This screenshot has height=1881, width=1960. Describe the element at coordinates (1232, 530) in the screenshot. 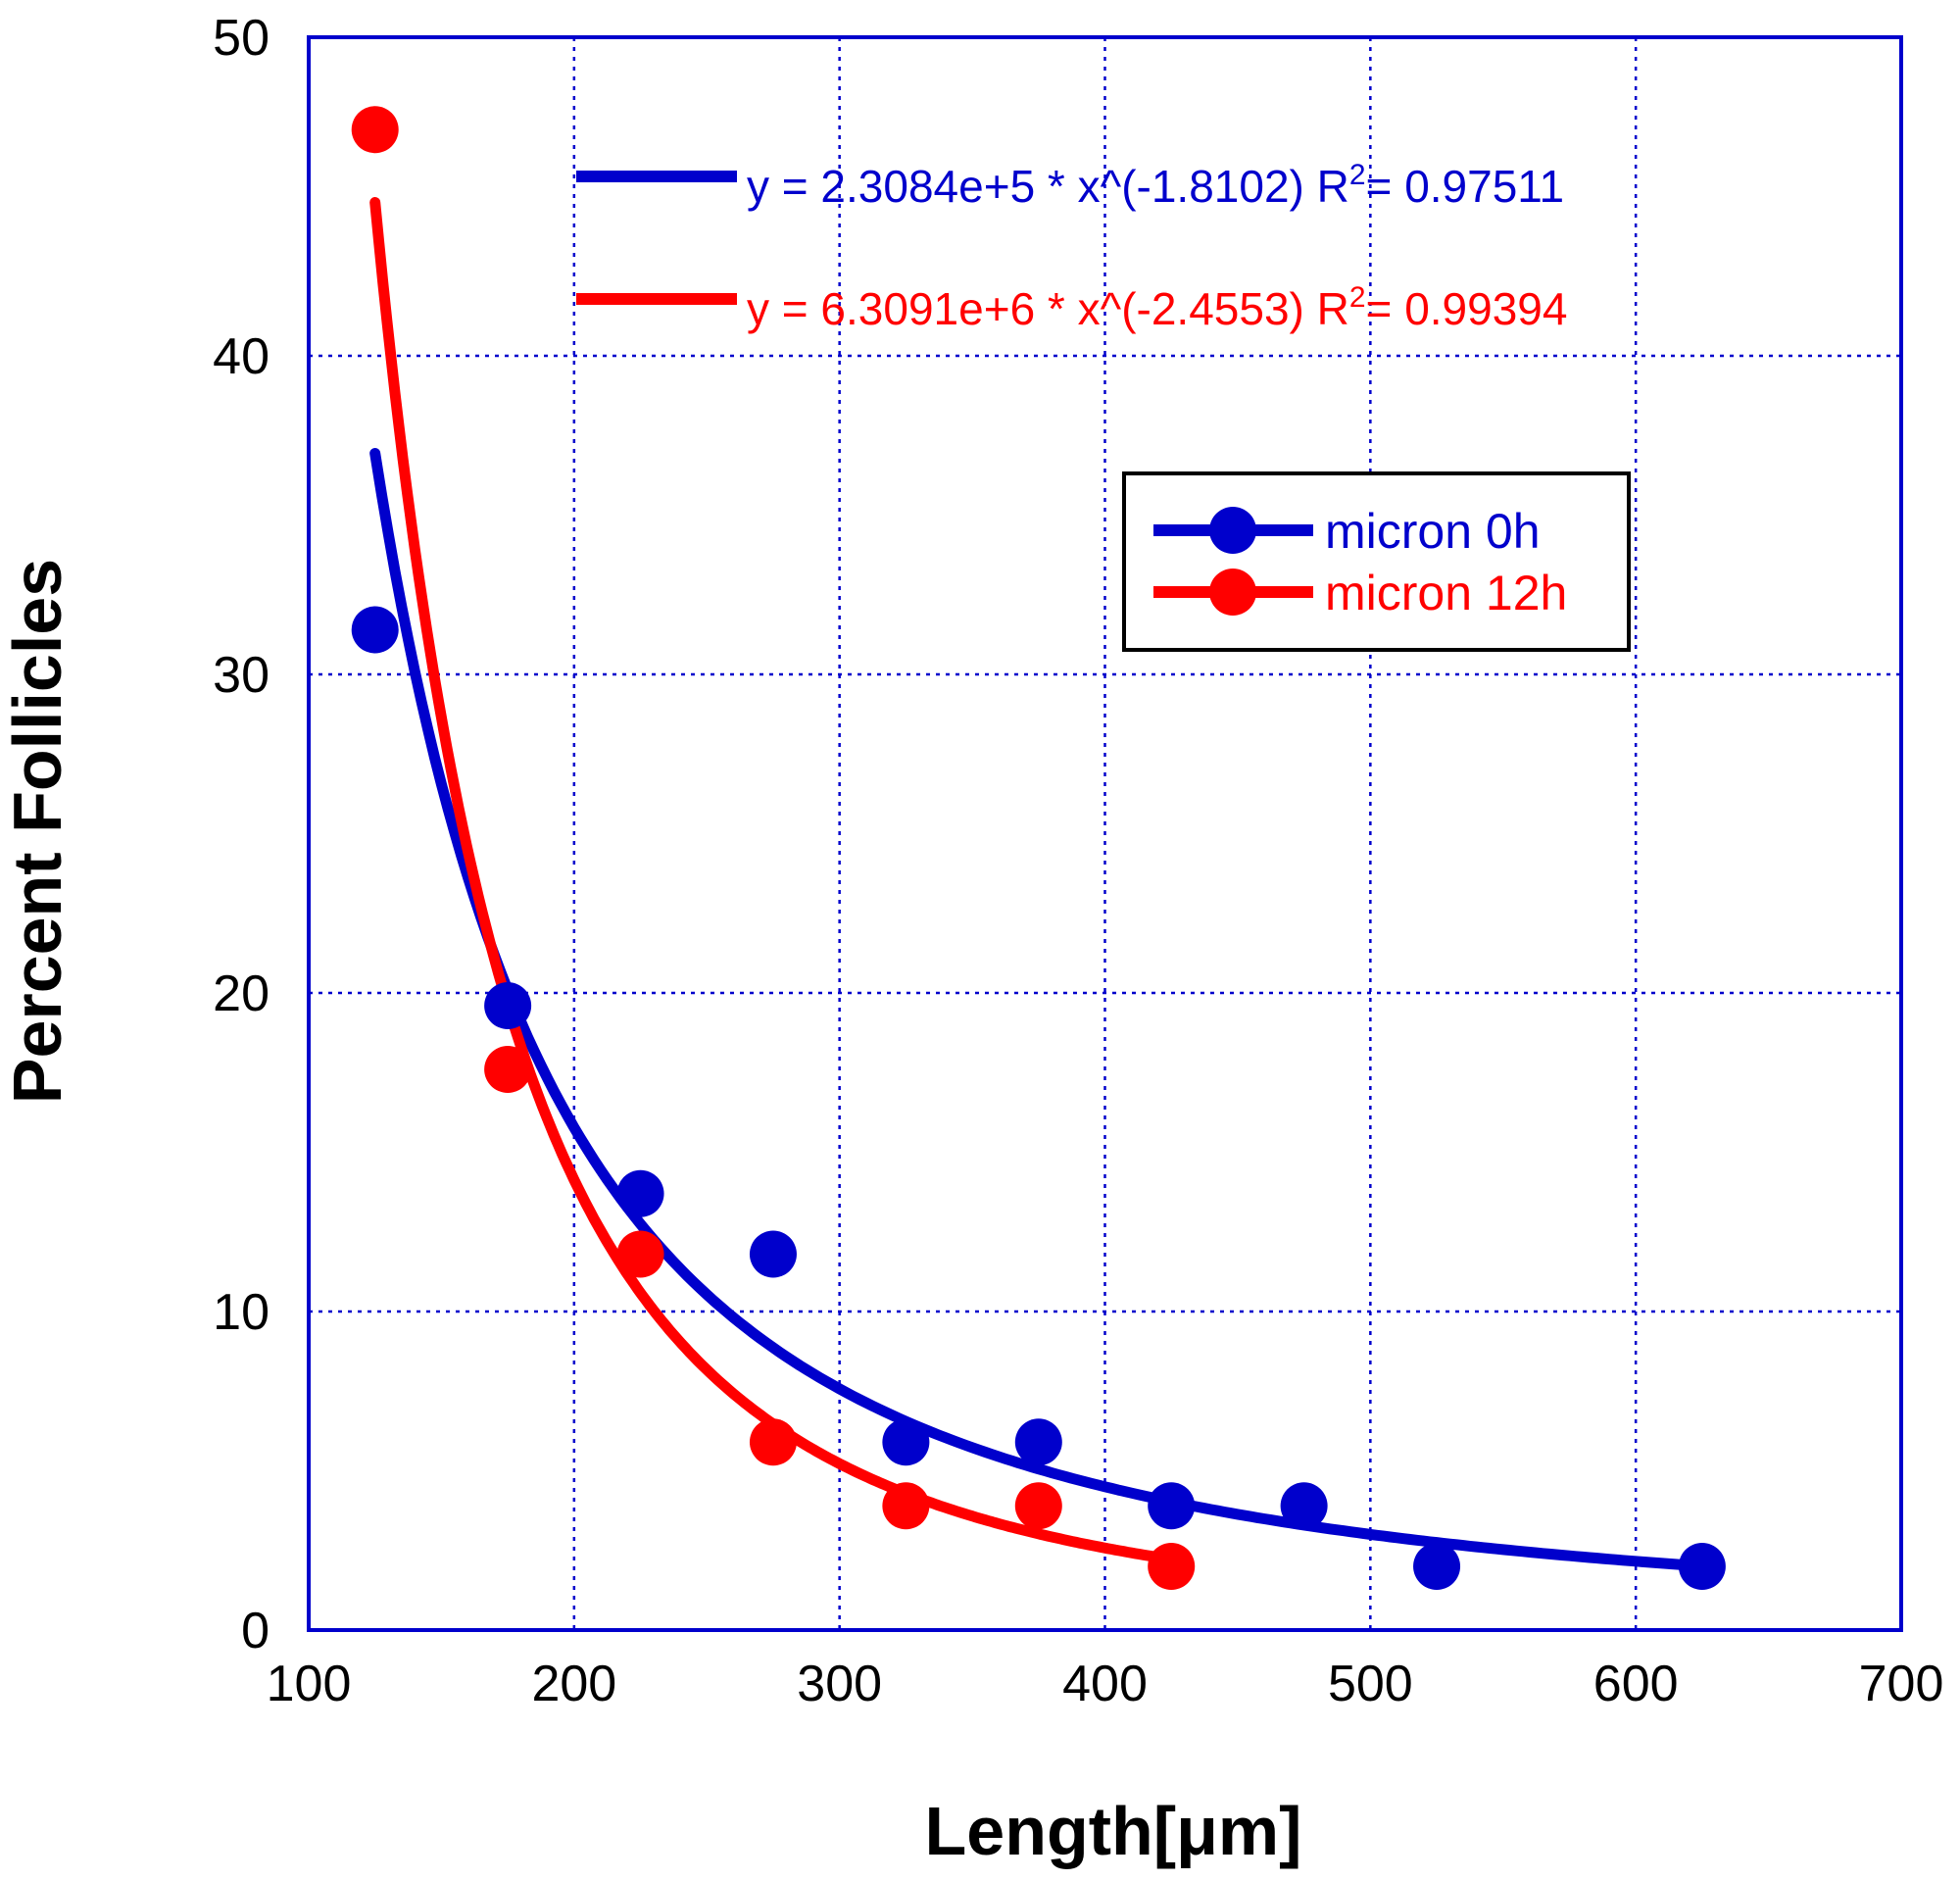

I see `legend-marker-0h` at that location.